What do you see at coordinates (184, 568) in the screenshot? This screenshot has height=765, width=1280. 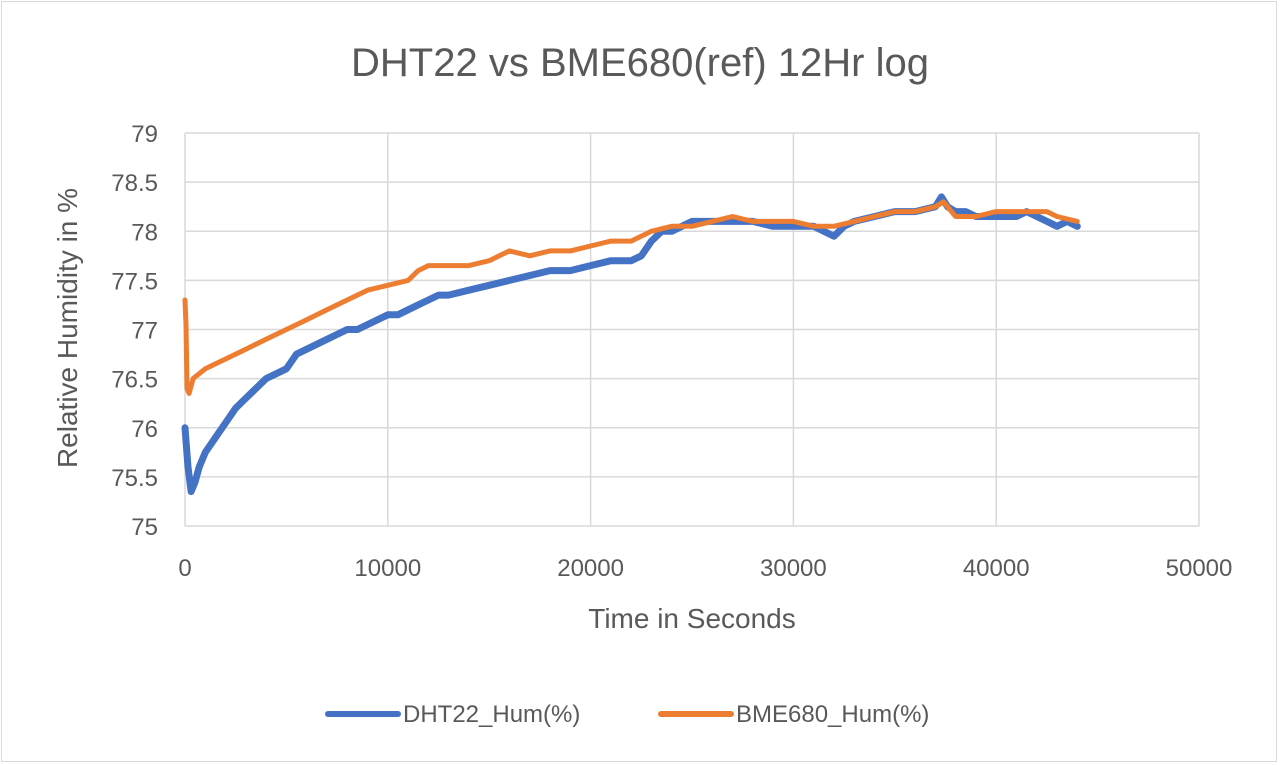 I see `x-tick-label: 0` at bounding box center [184, 568].